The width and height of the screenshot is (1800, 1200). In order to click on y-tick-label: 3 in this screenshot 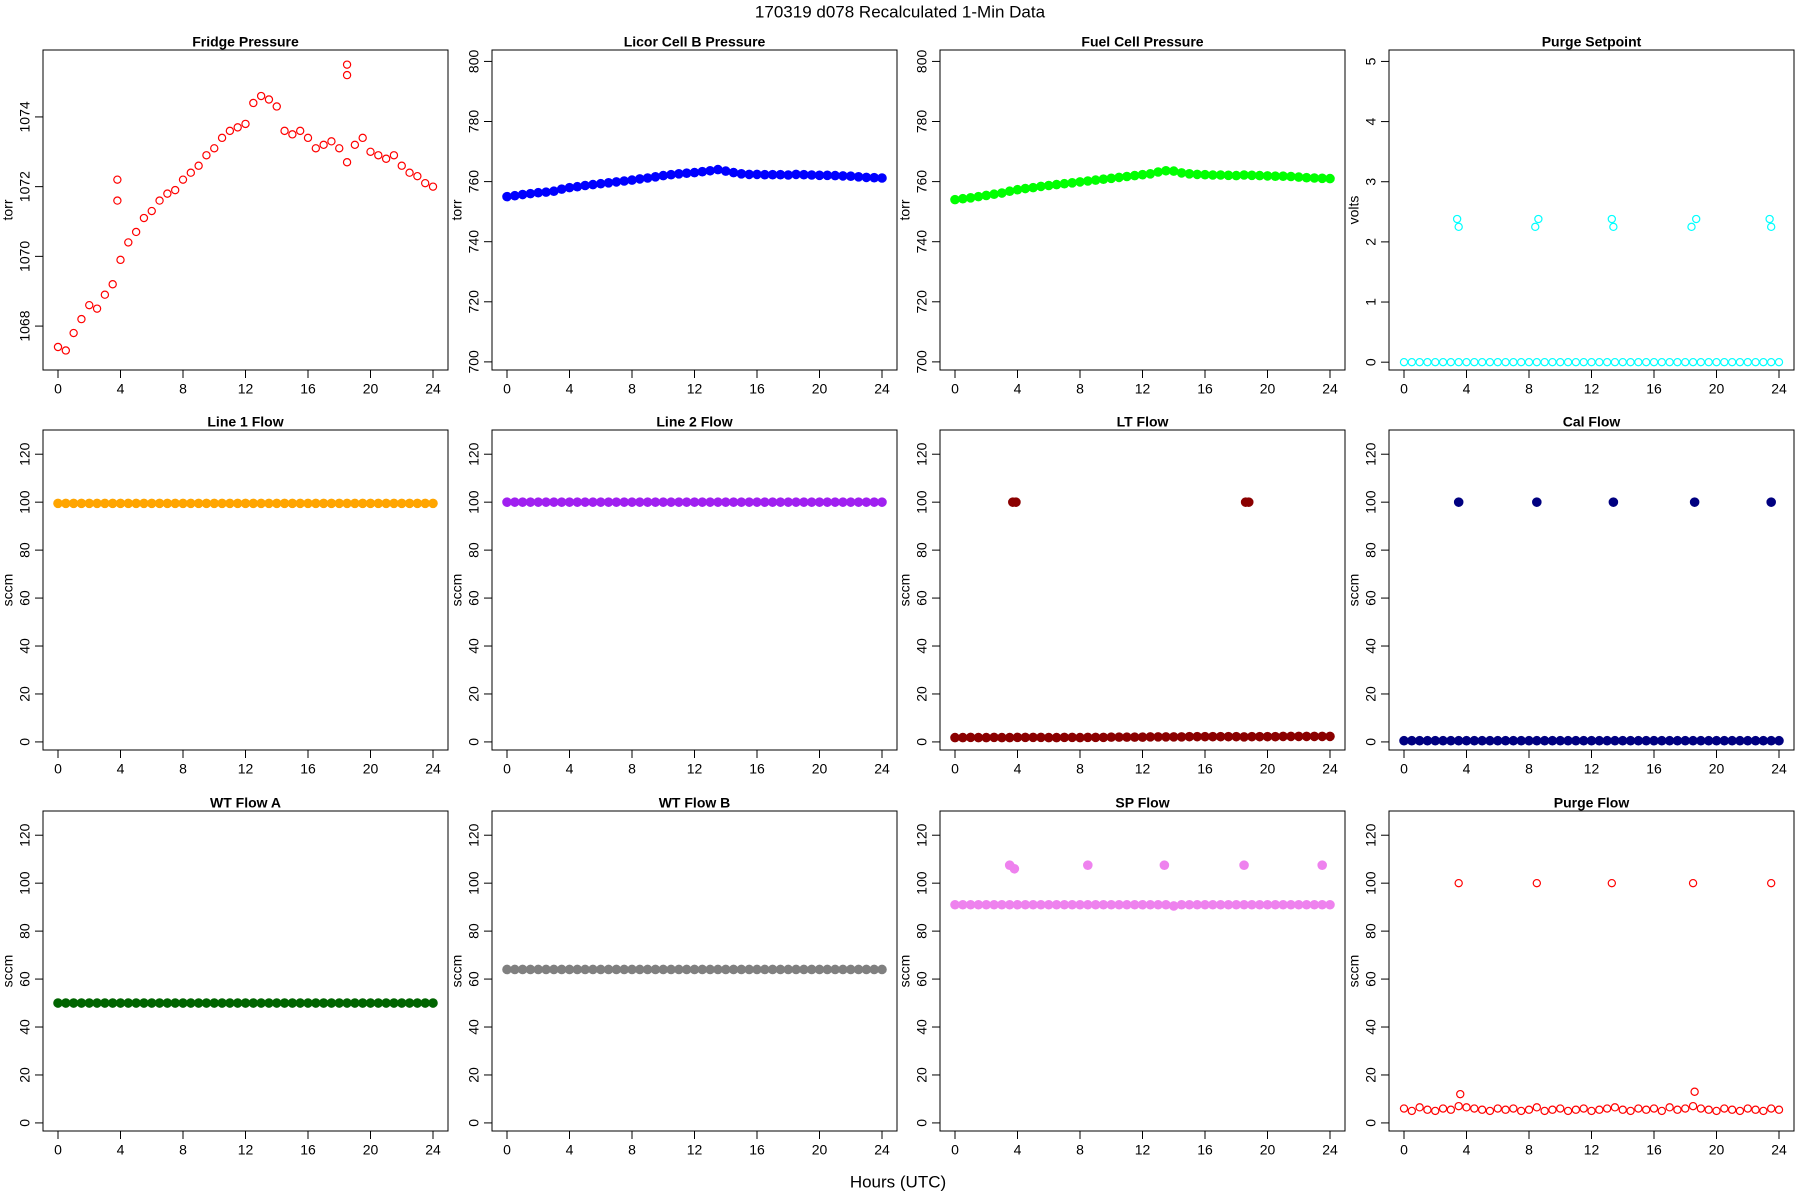, I will do `click(1371, 182)`.